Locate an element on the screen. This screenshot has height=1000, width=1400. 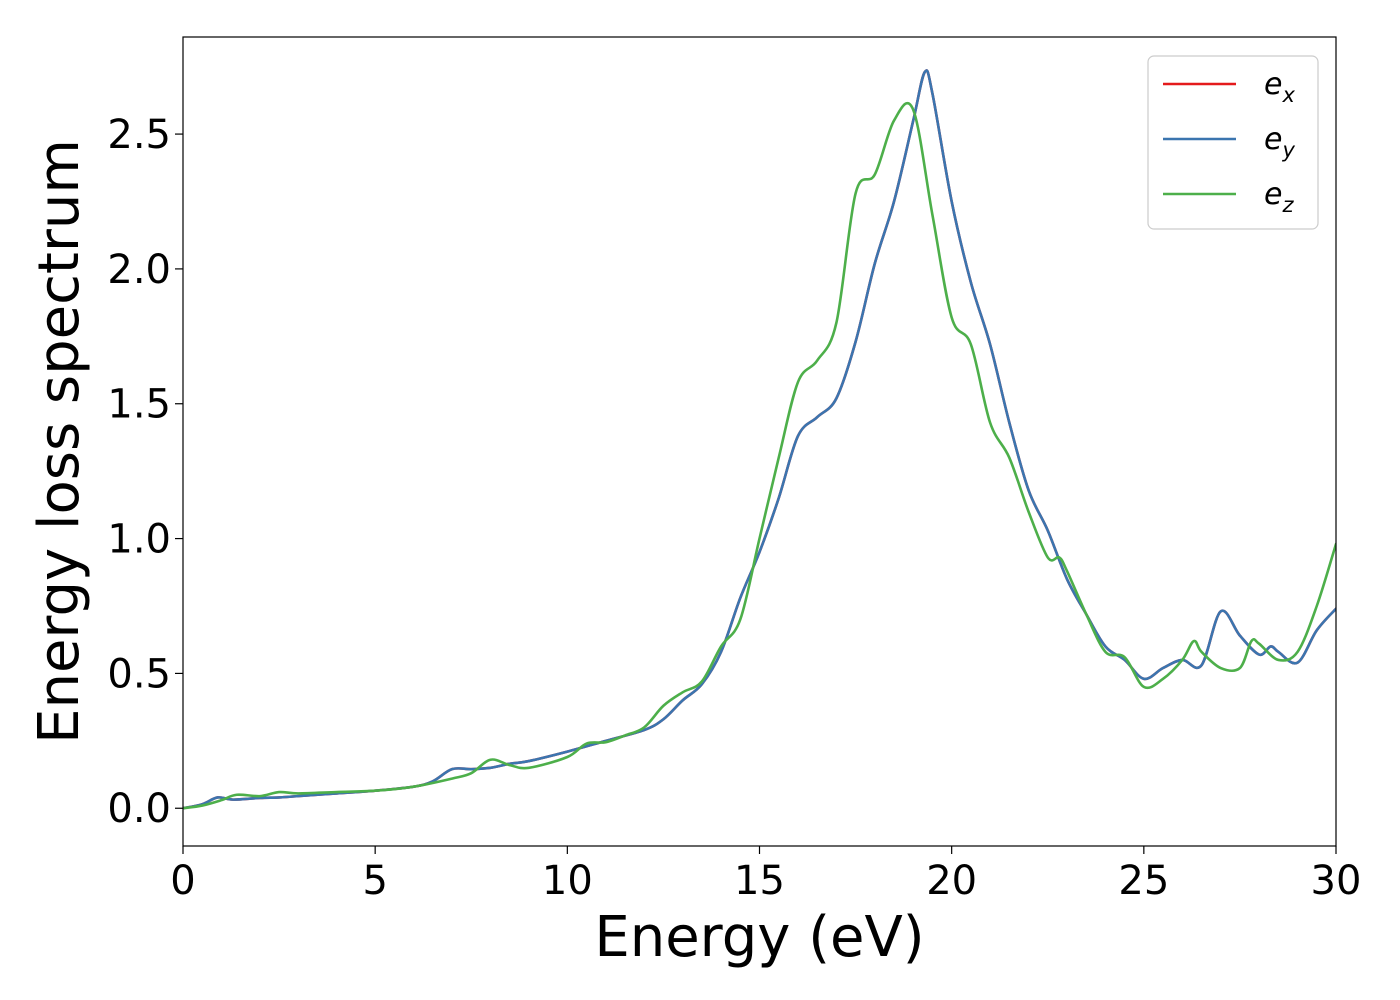
legend-label-subscript: x is located at coordinates (1288, 95).